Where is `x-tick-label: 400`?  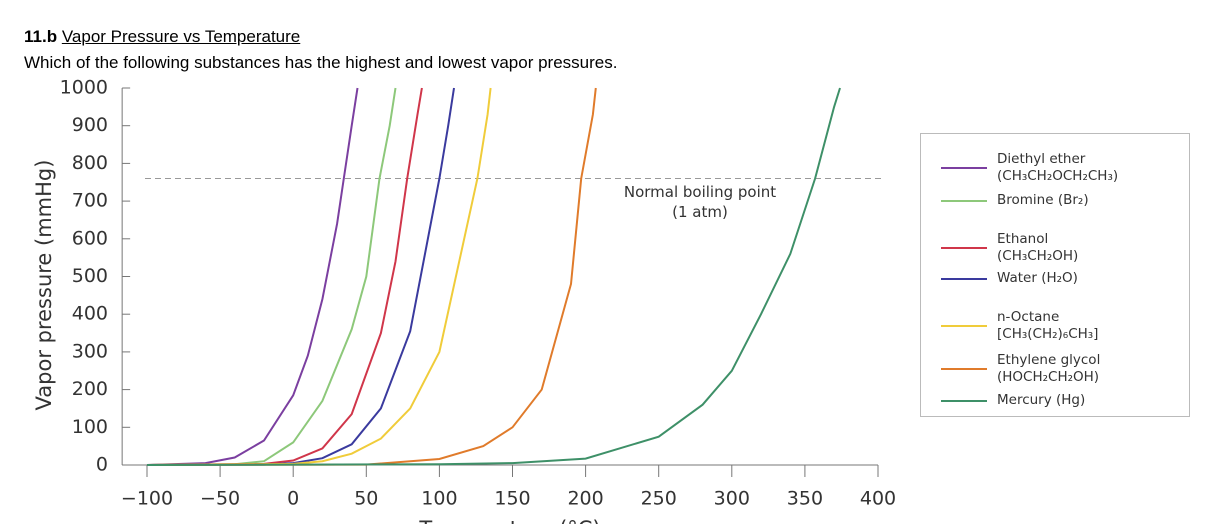
x-tick-label: 400 is located at coordinates (878, 499).